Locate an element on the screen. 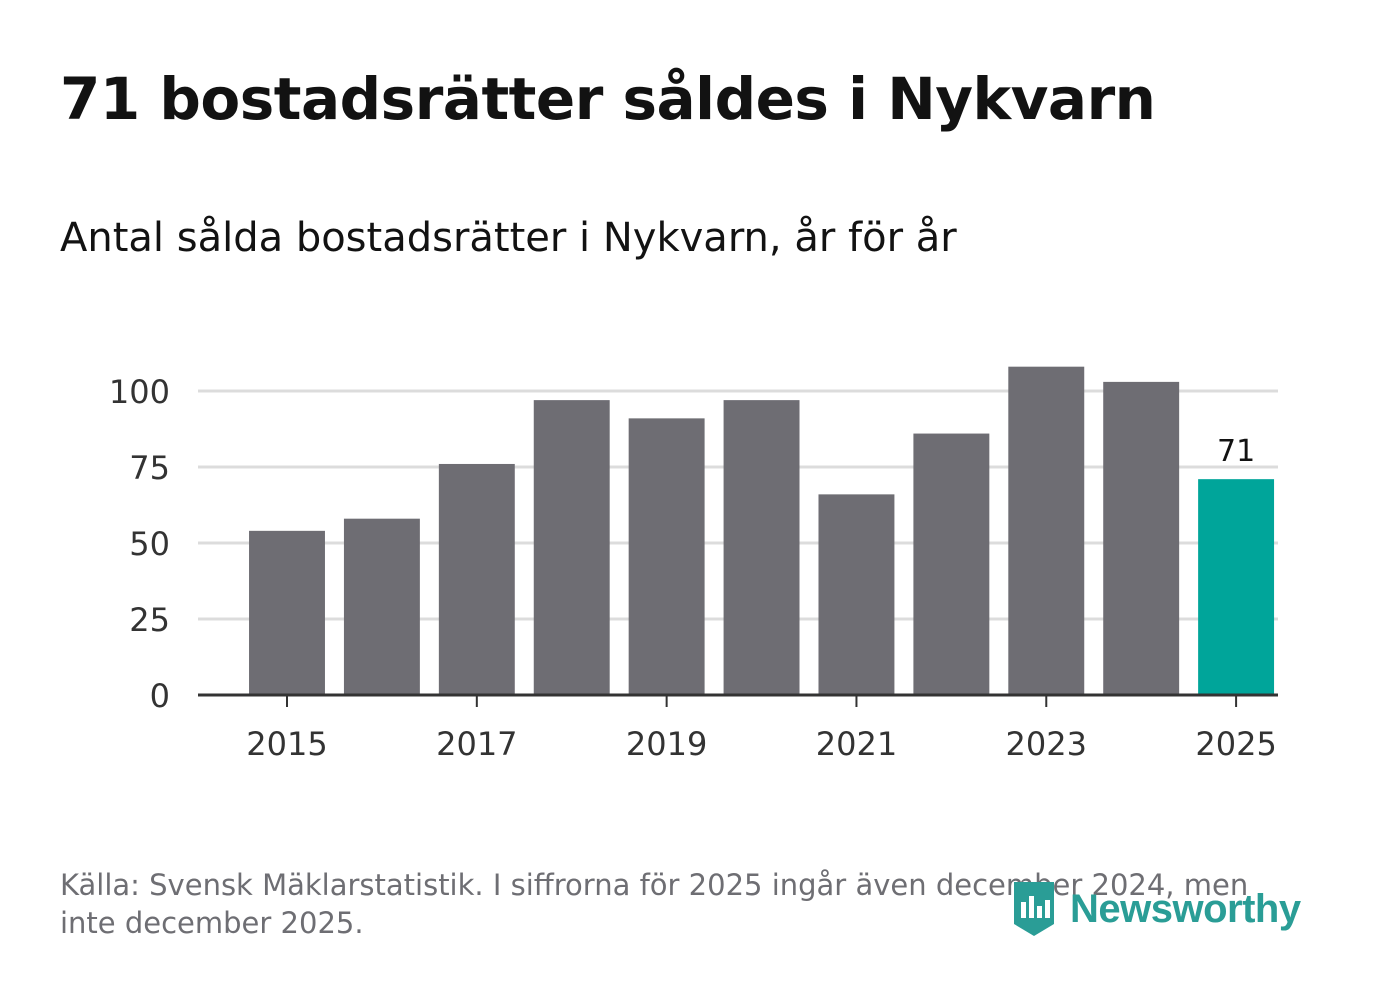 The image size is (1382, 999). x-tick-label-2017: 2017 is located at coordinates (476, 744).